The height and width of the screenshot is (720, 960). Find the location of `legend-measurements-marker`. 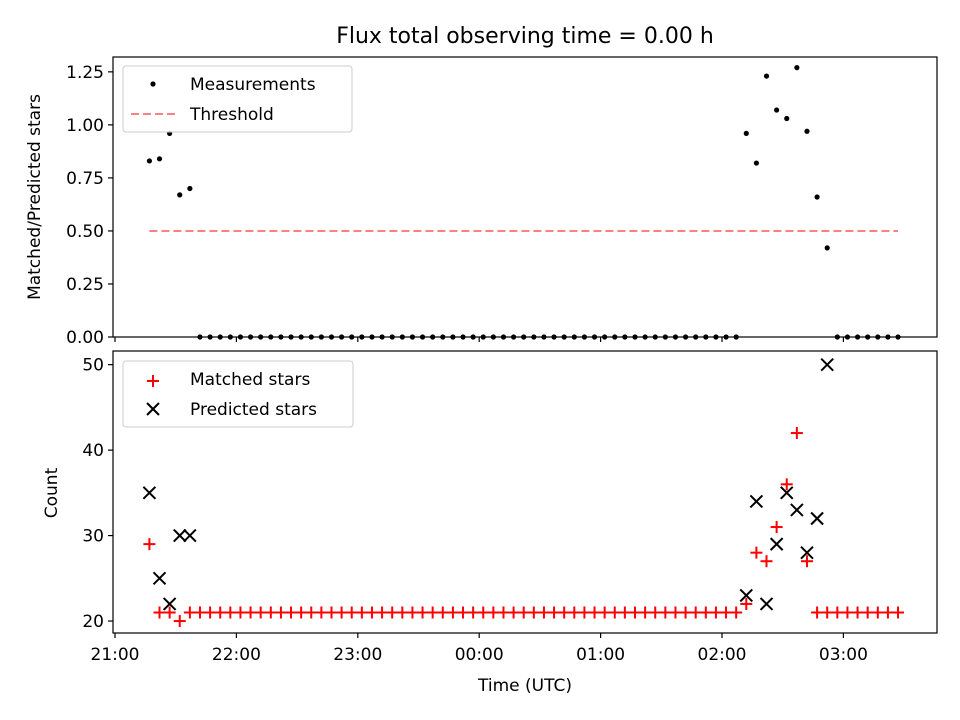

legend-measurements-marker is located at coordinates (153, 84).